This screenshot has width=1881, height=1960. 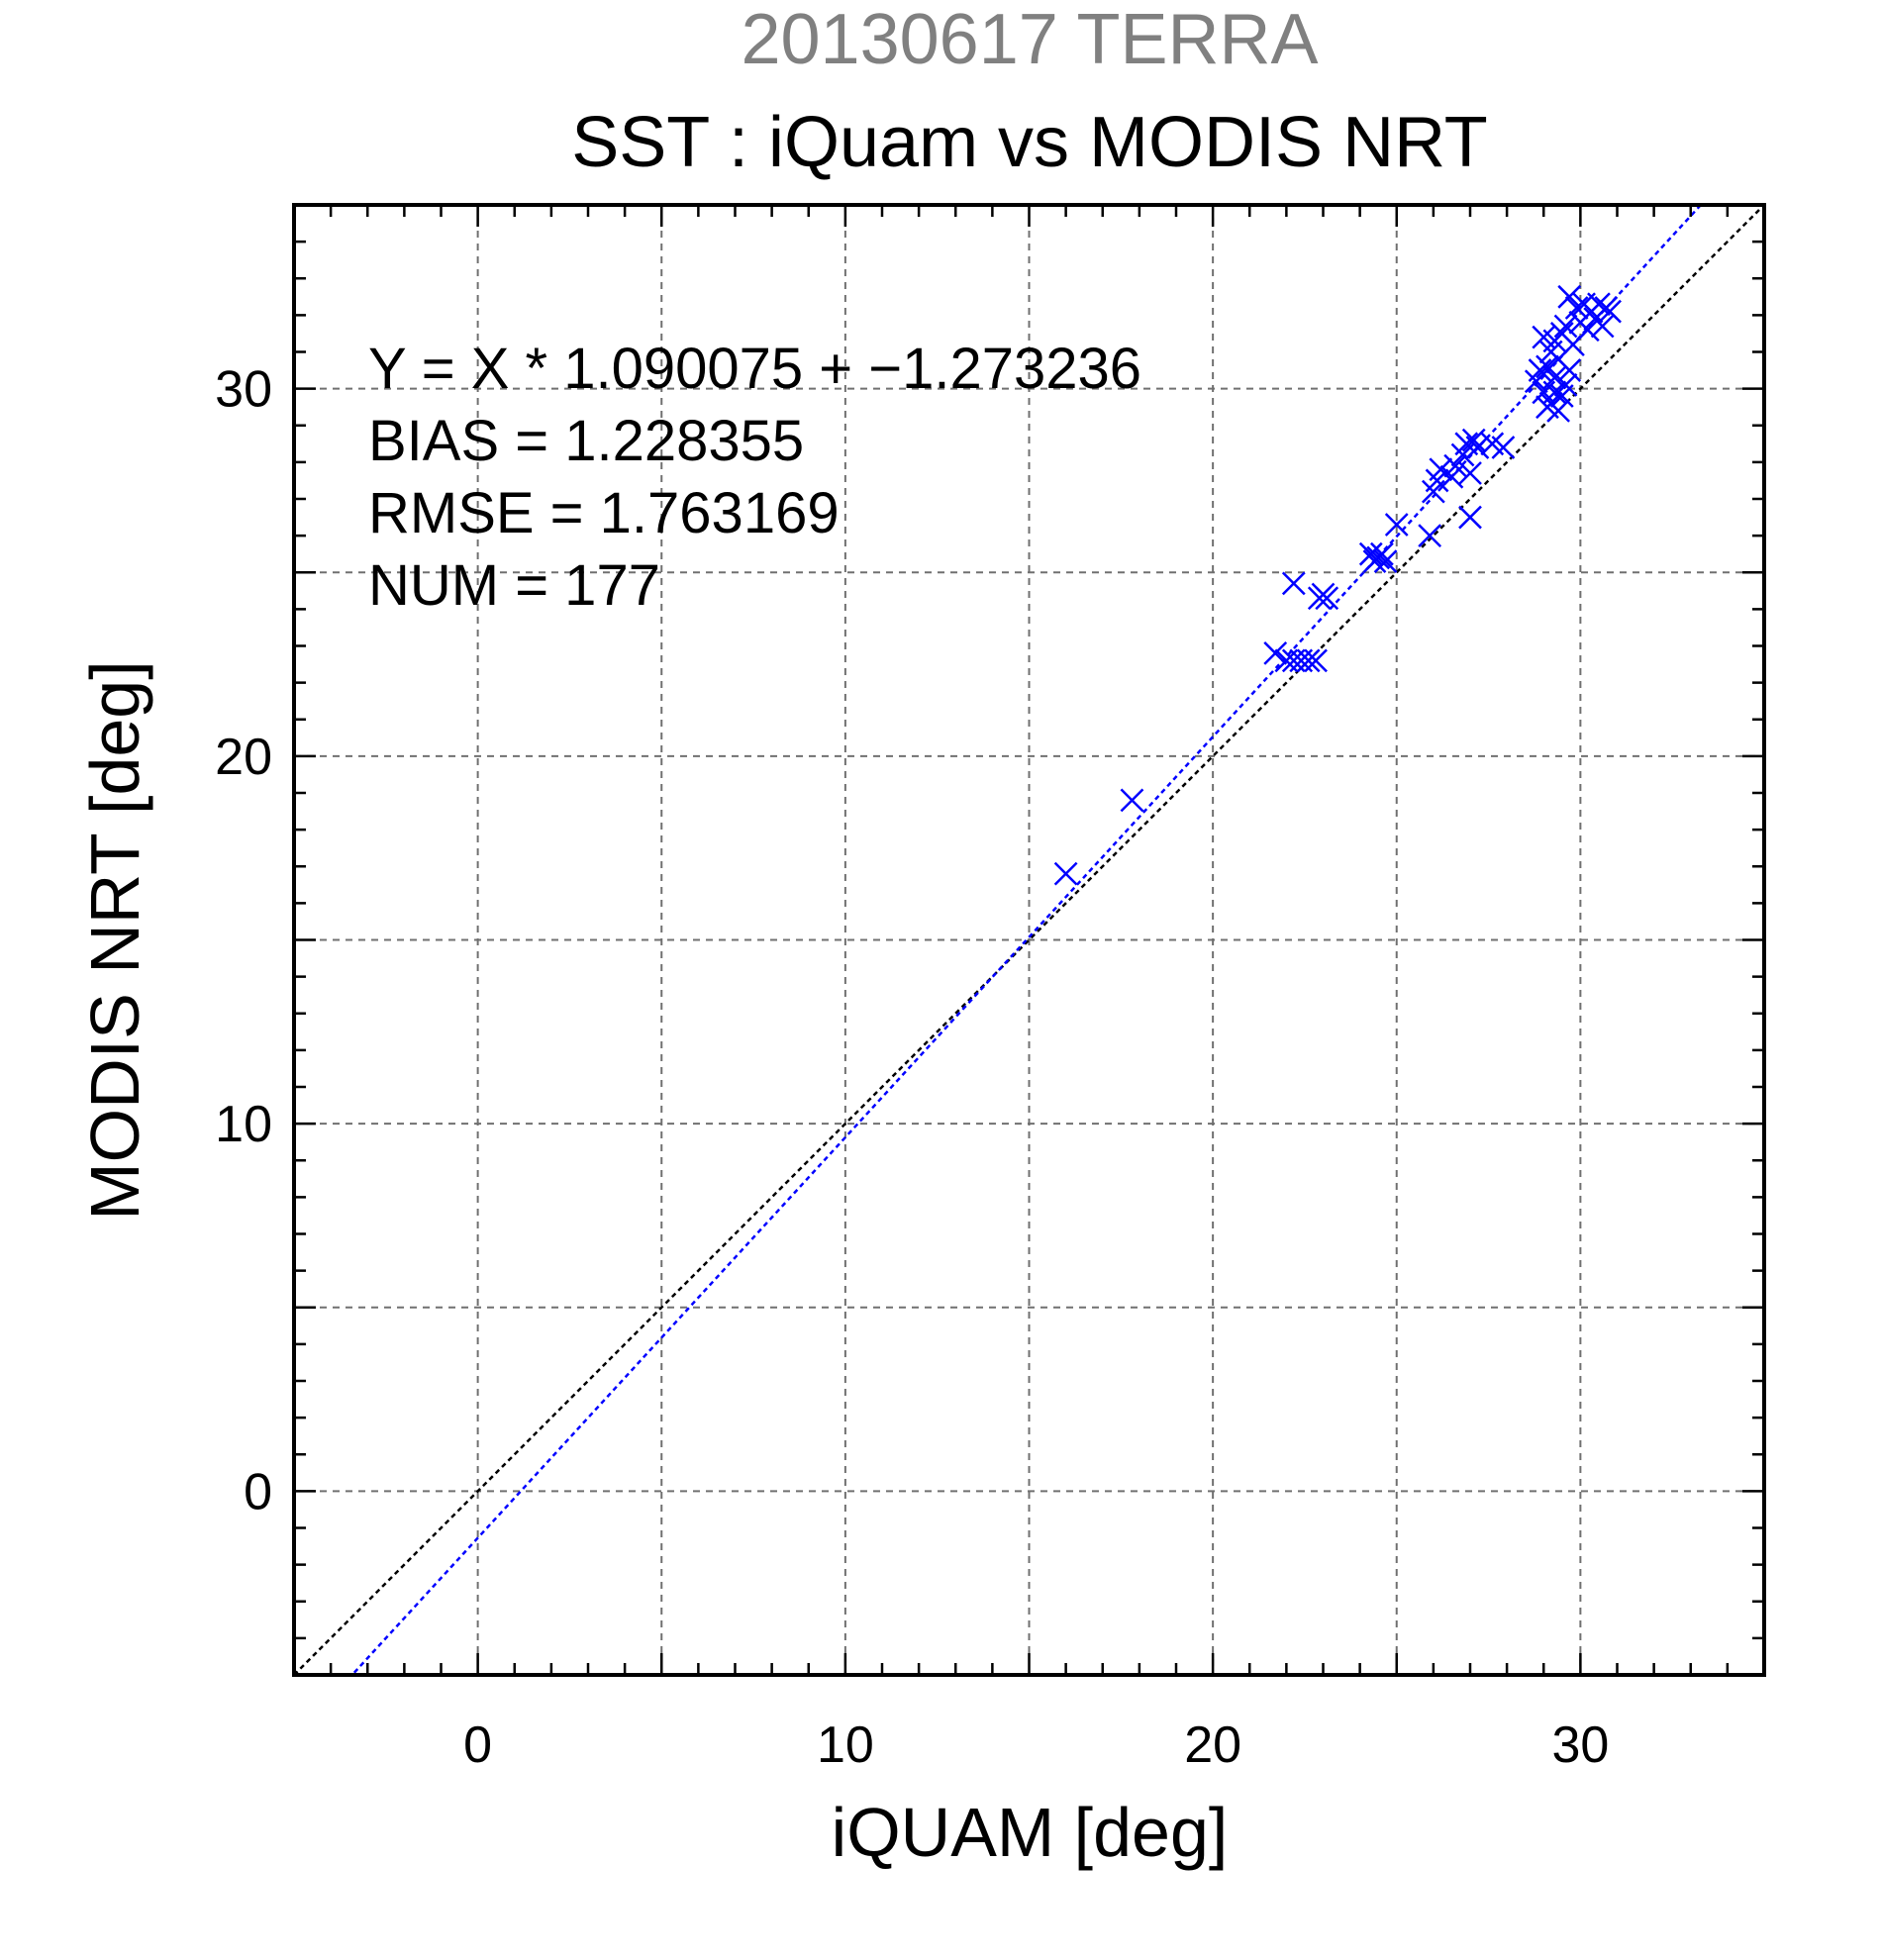 What do you see at coordinates (477, 1745) in the screenshot?
I see `x-tick-label: 0` at bounding box center [477, 1745].